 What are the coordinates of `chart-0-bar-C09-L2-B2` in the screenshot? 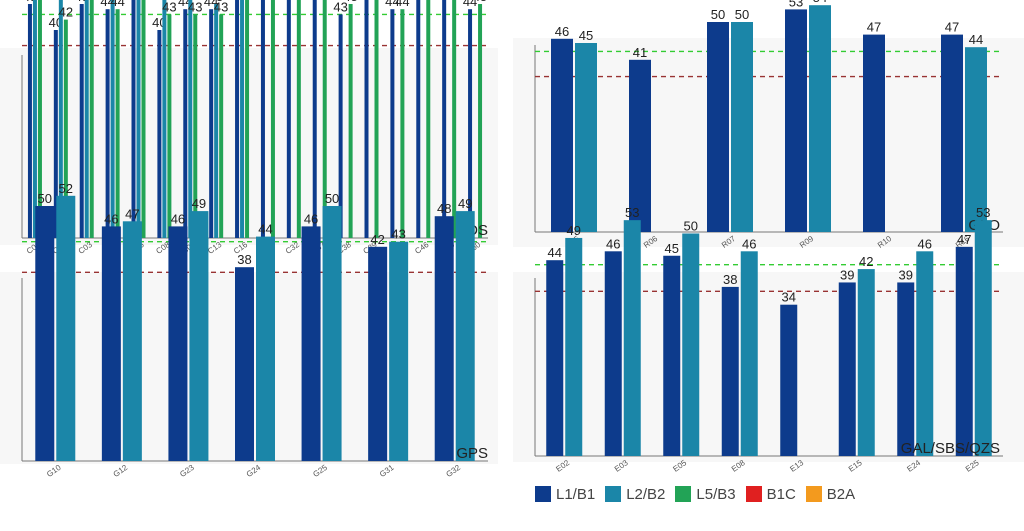 It's located at (190, 119).